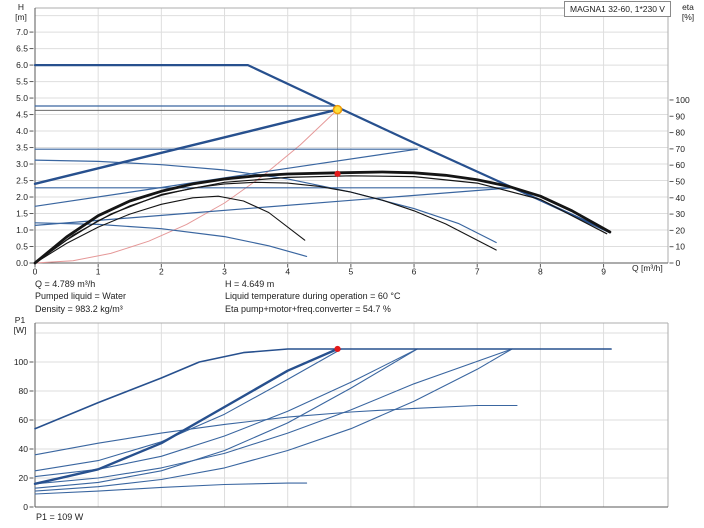 Image resolution: width=704 pixels, height=528 pixels. I want to click on p1-axis-letter: P1, so click(20, 320).